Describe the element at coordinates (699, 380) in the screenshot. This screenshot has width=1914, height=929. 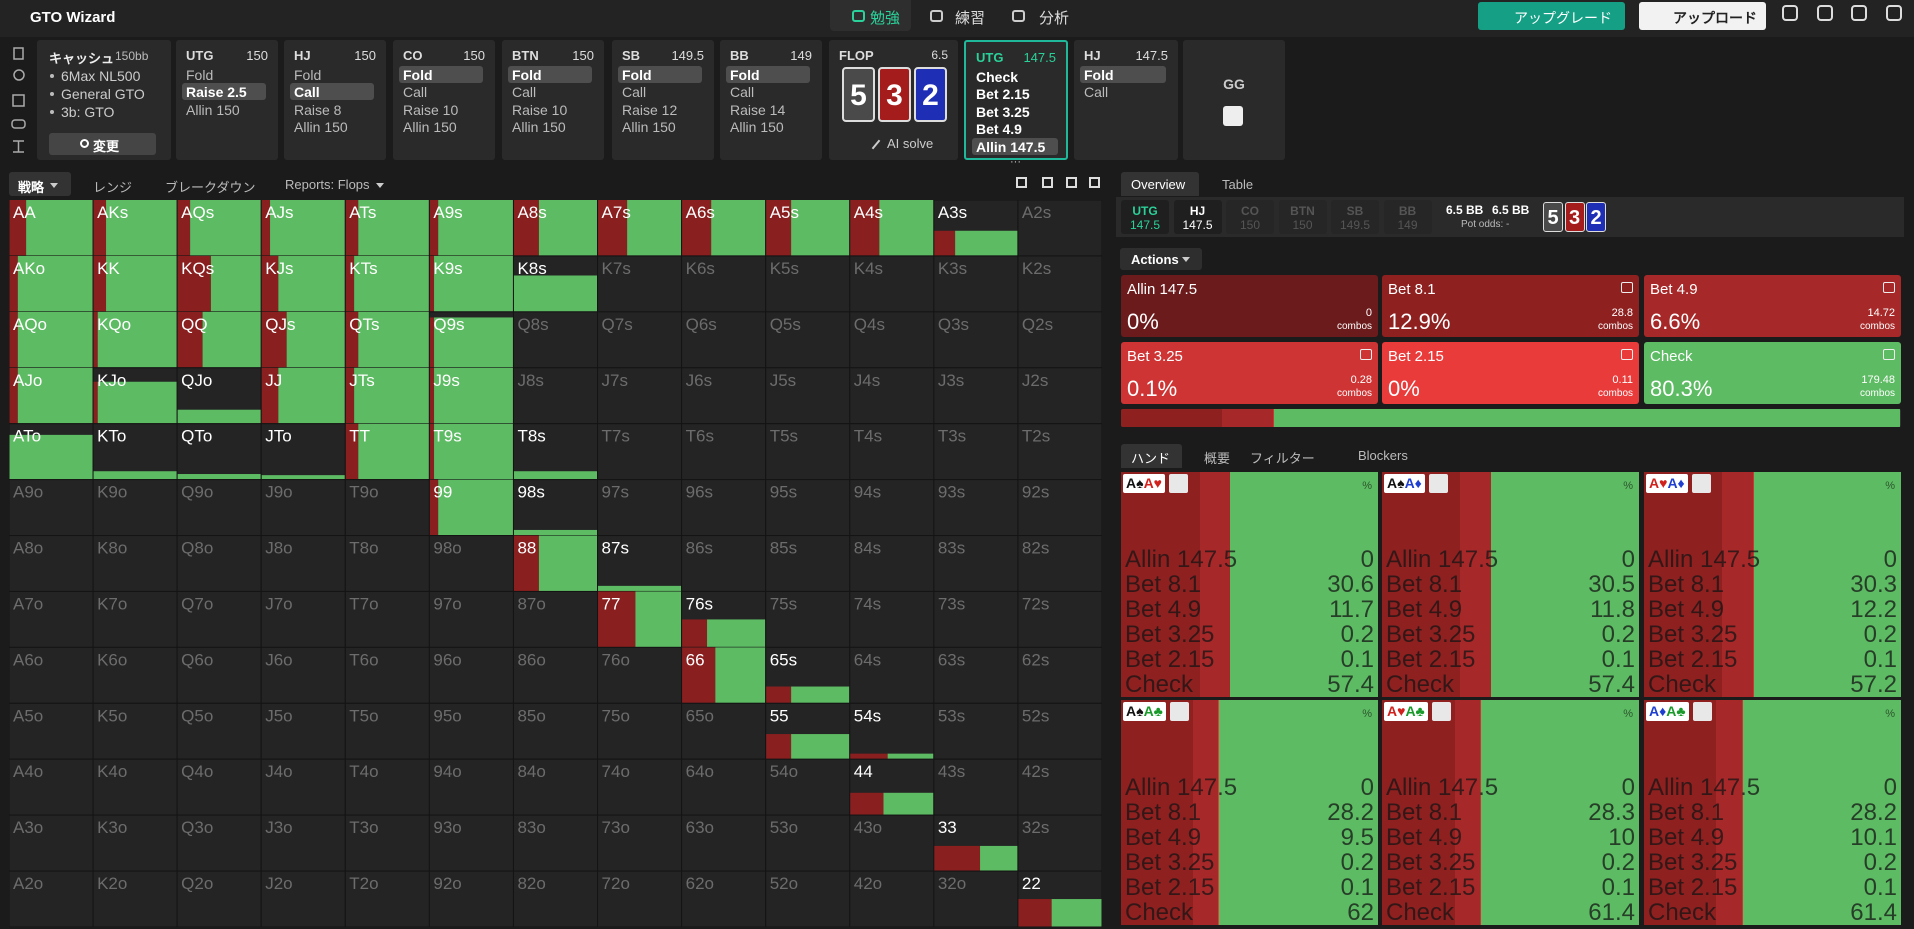
I see `hand-label: J6s` at that location.